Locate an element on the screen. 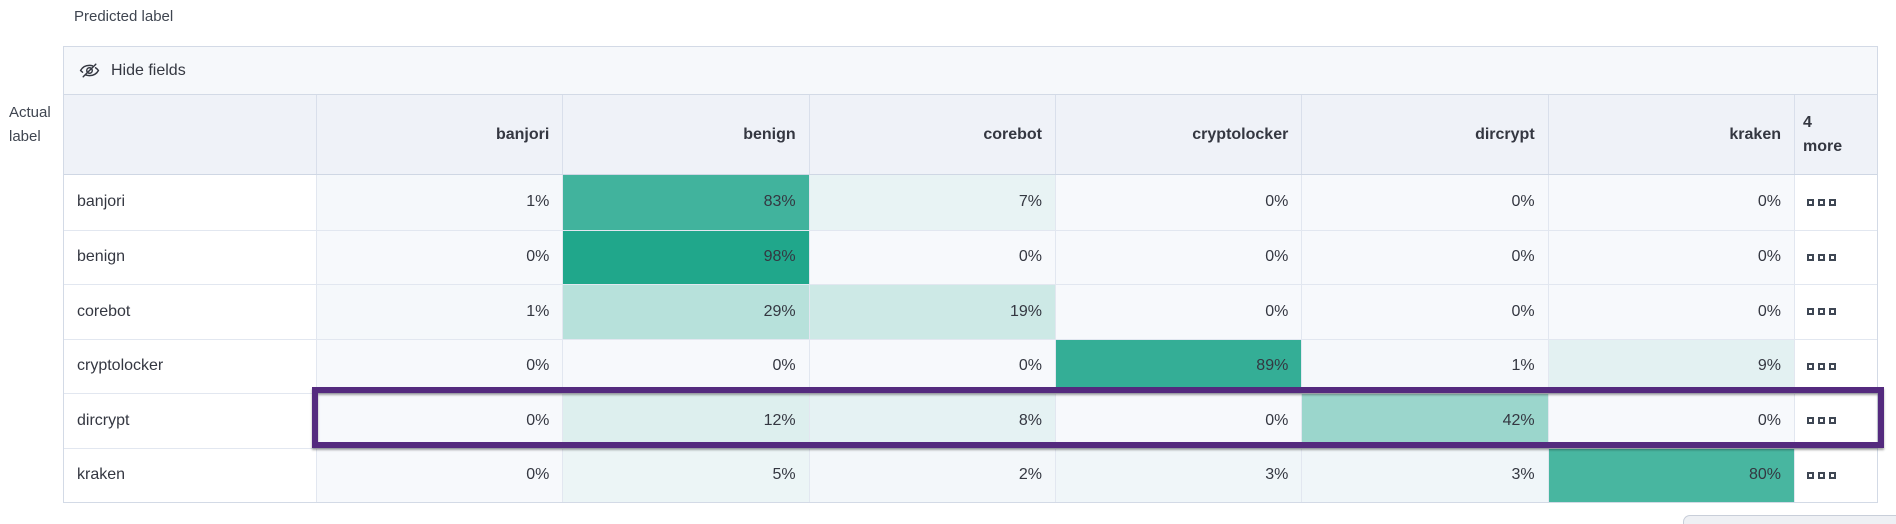 This screenshot has width=1896, height=524. cell-cryptolocker-benign: 0% is located at coordinates (685, 365).